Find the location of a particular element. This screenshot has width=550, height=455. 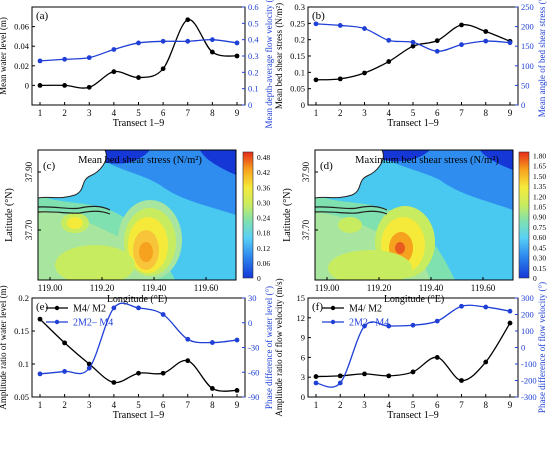

panel-e-ylabel-right: Phase difference of water level (°) is located at coordinates (269, 347).